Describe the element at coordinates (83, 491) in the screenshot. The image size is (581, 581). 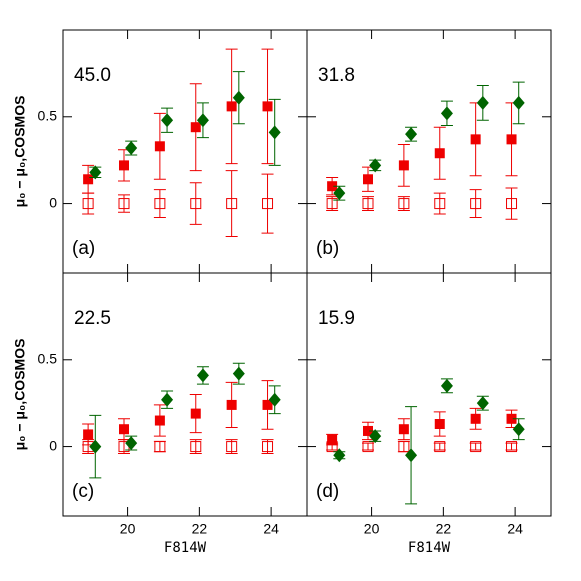
I see `panel-label: (c)` at that location.